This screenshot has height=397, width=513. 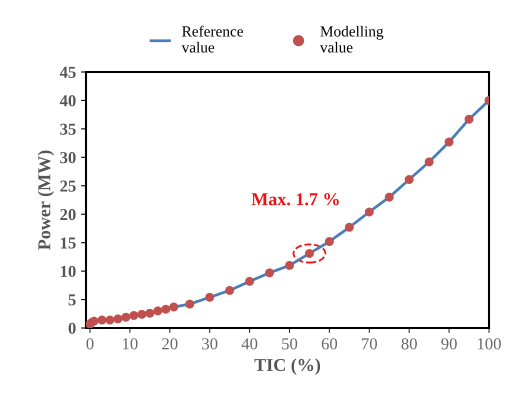 I want to click on y-tick-label: 0, so click(x=72, y=328).